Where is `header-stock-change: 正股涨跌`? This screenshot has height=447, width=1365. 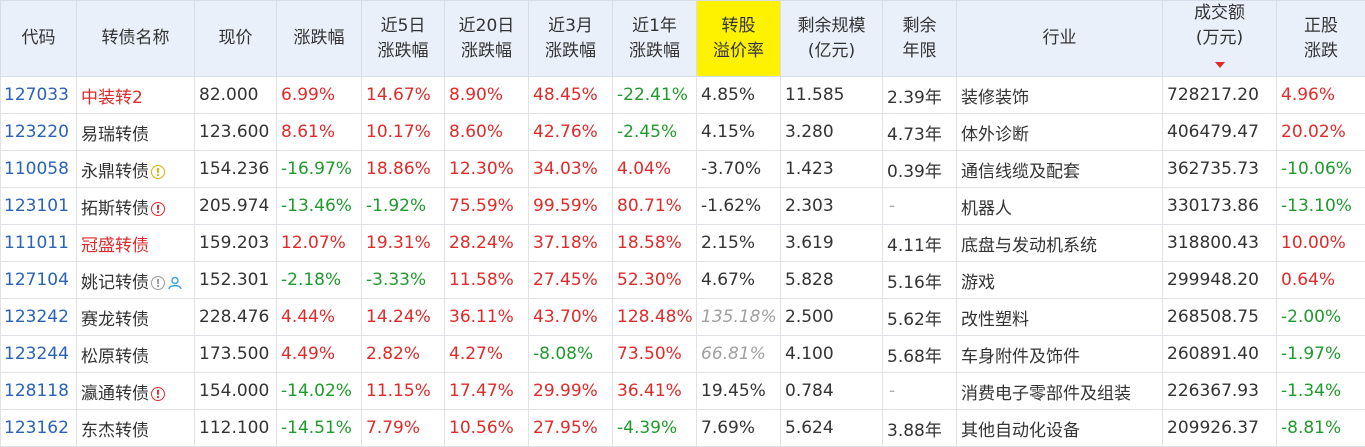 header-stock-change: 正股涨跌 is located at coordinates (1321, 39).